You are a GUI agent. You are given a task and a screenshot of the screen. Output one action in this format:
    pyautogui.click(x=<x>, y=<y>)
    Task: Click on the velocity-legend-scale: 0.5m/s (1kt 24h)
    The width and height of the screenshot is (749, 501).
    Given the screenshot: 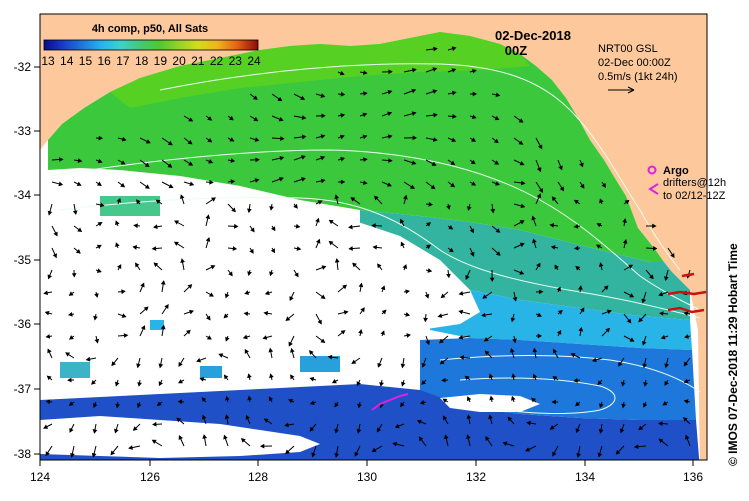 What is the action you would take?
    pyautogui.click(x=637, y=77)
    